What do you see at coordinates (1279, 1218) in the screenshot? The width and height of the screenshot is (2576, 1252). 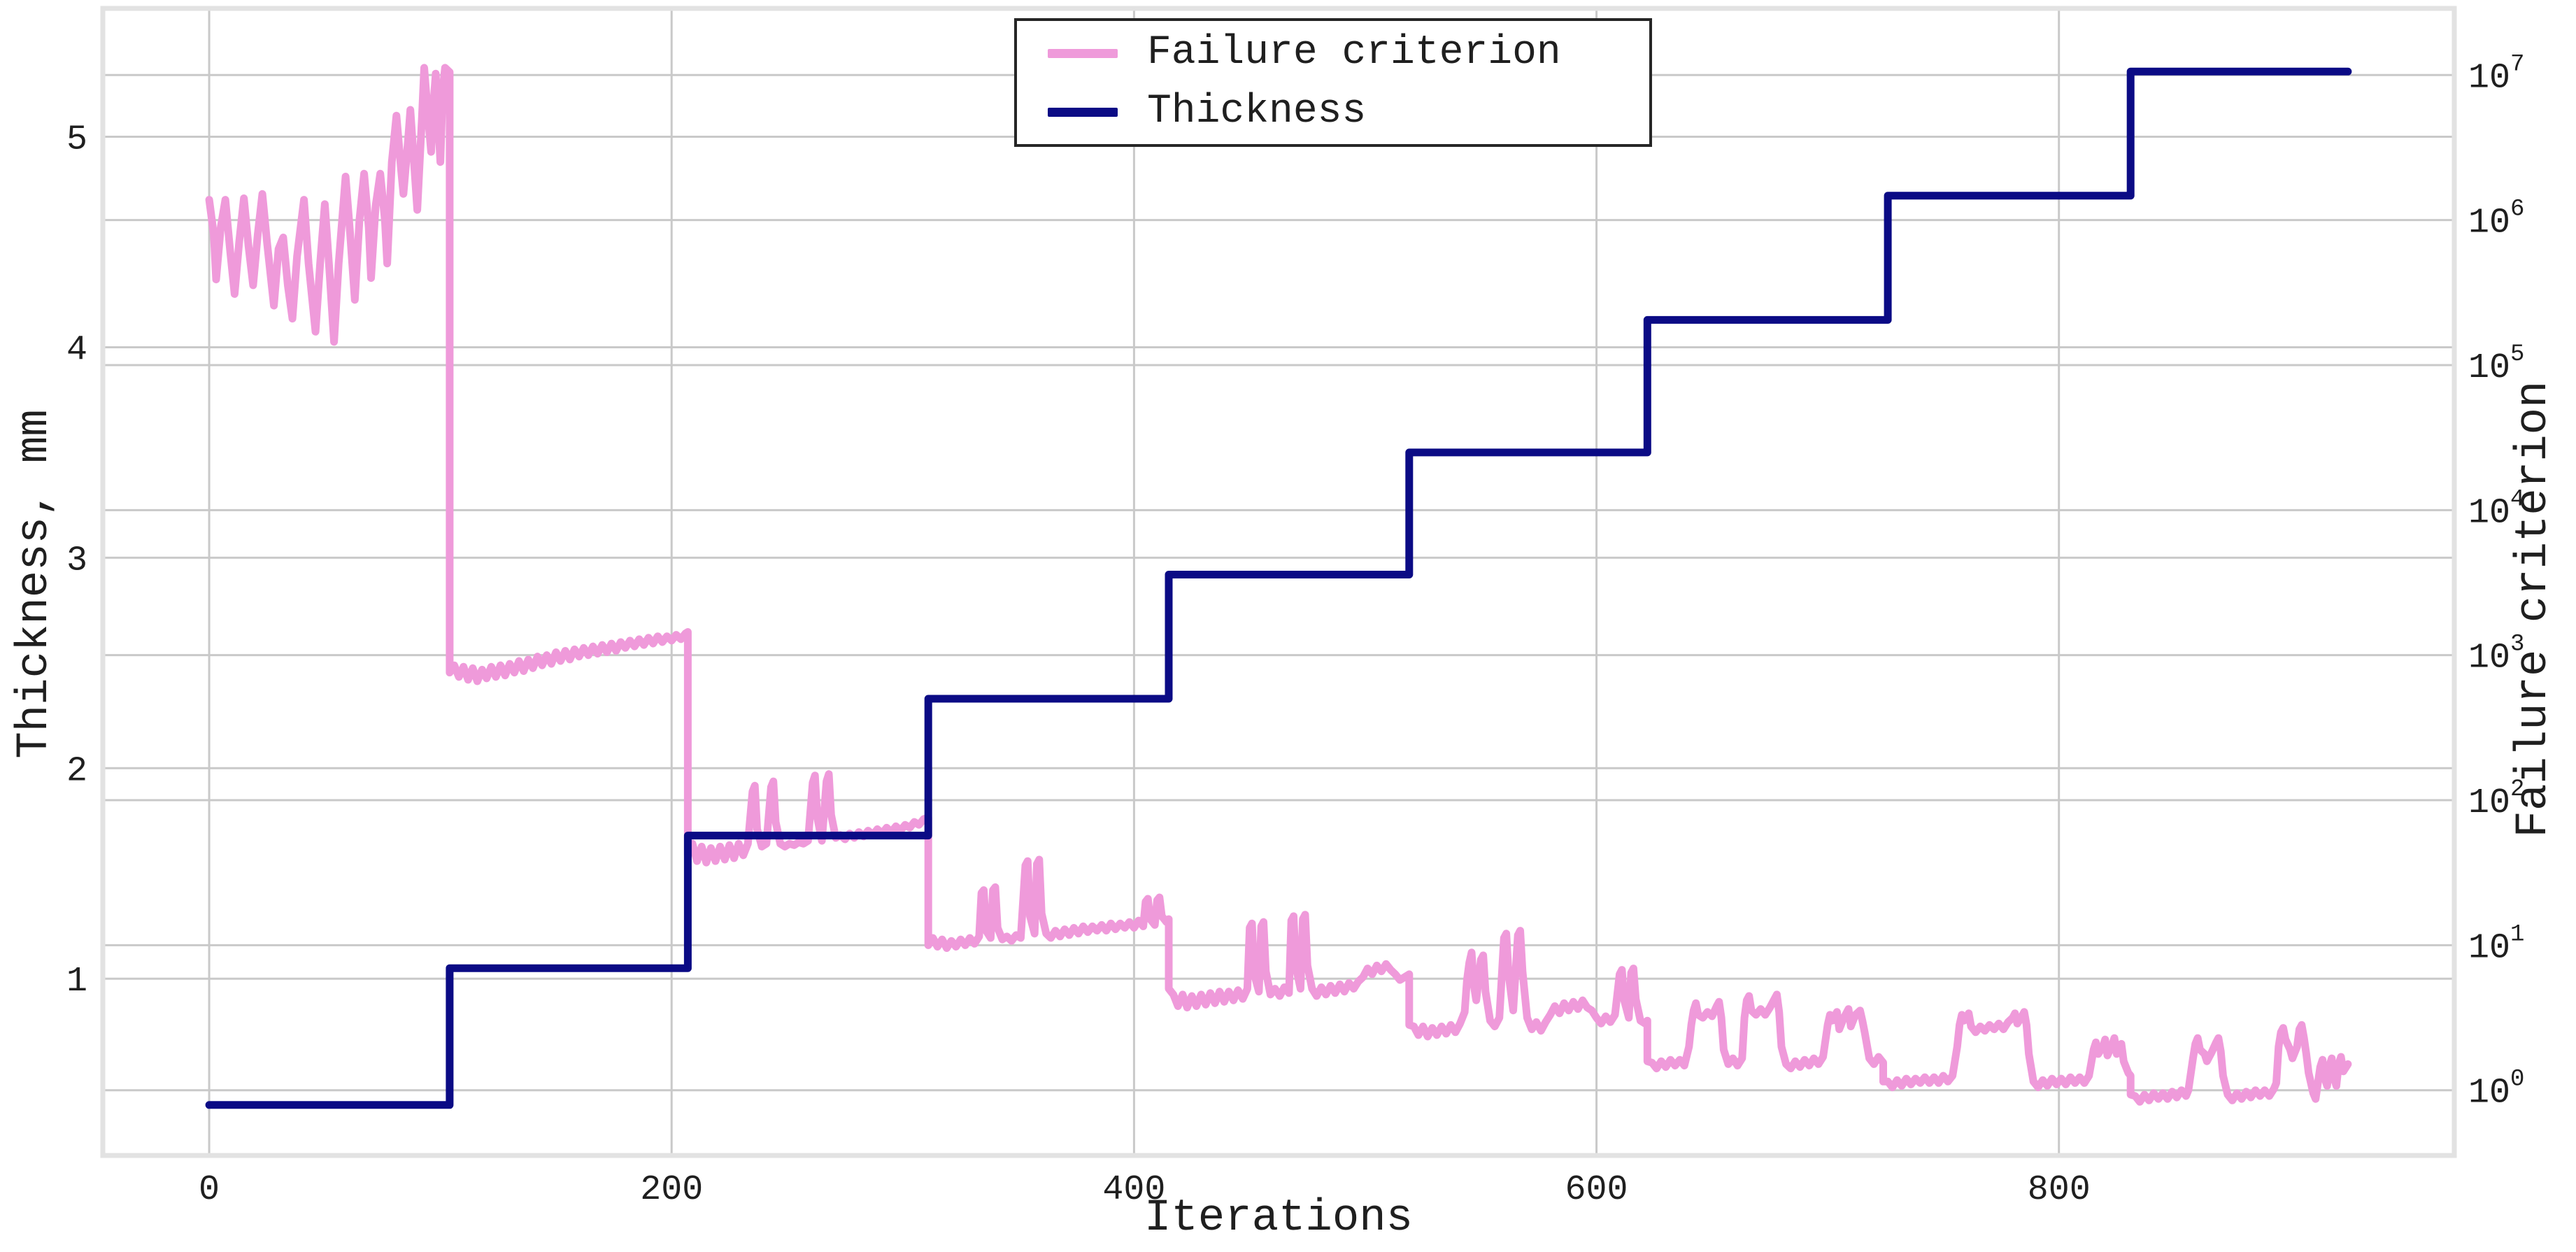 I see `x-axis-title: Iterations` at bounding box center [1279, 1218].